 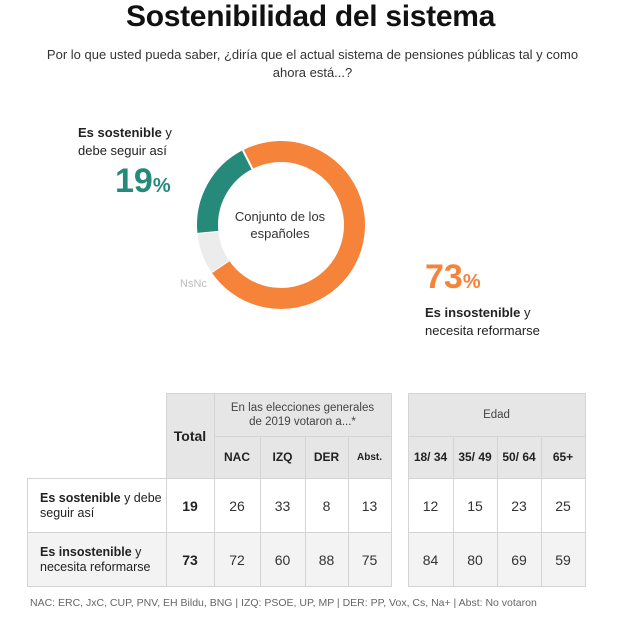 I want to click on row-label: Es sostenible y debe seguir así, so click(x=97, y=505).